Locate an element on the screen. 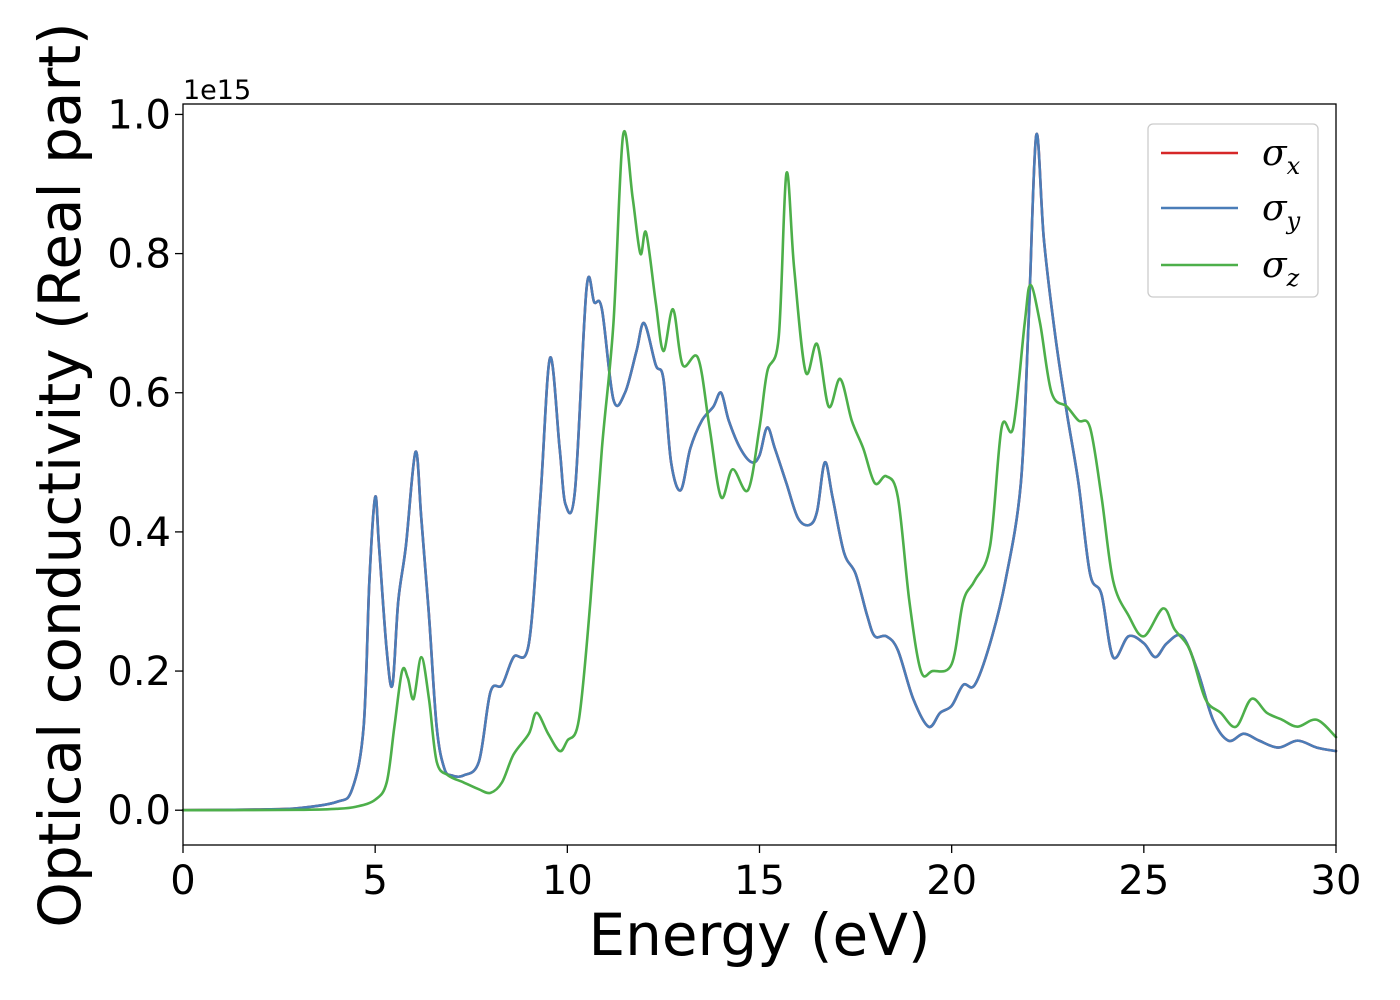 The width and height of the screenshot is (1400, 1000). legend-box is located at coordinates (1233, 210).